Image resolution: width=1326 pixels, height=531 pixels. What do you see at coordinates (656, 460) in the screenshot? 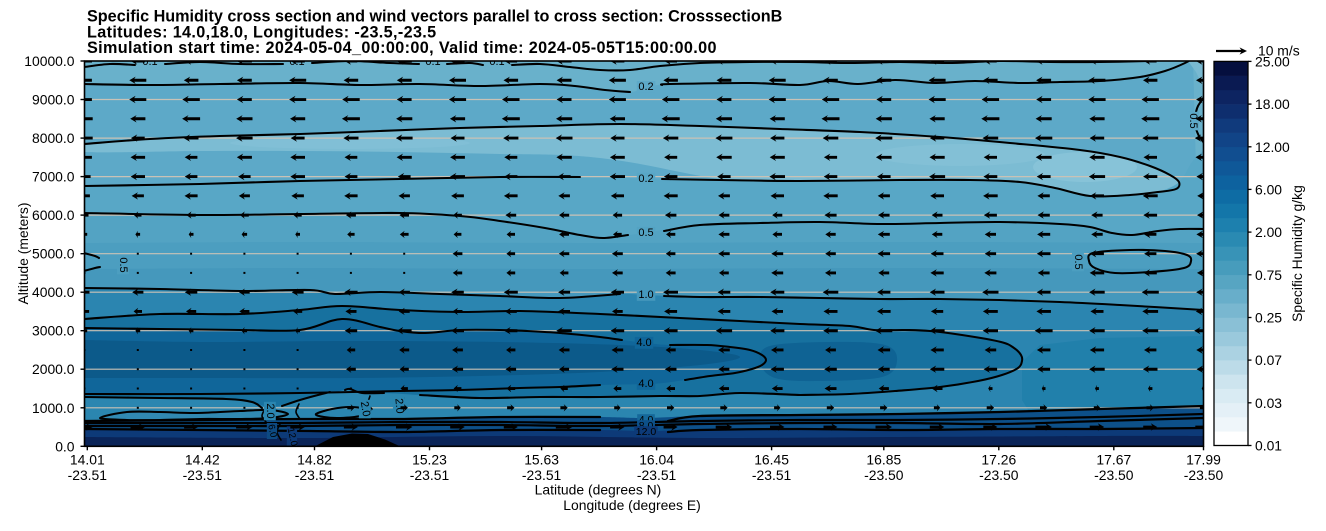
I see `svg-text: 16.04` at bounding box center [656, 460].